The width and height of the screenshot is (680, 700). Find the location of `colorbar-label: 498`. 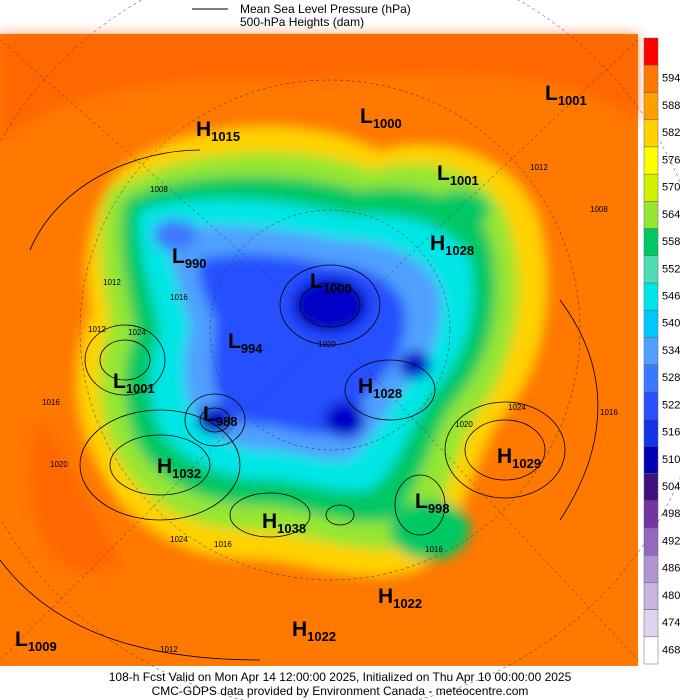

colorbar-label: 498 is located at coordinates (671, 514).